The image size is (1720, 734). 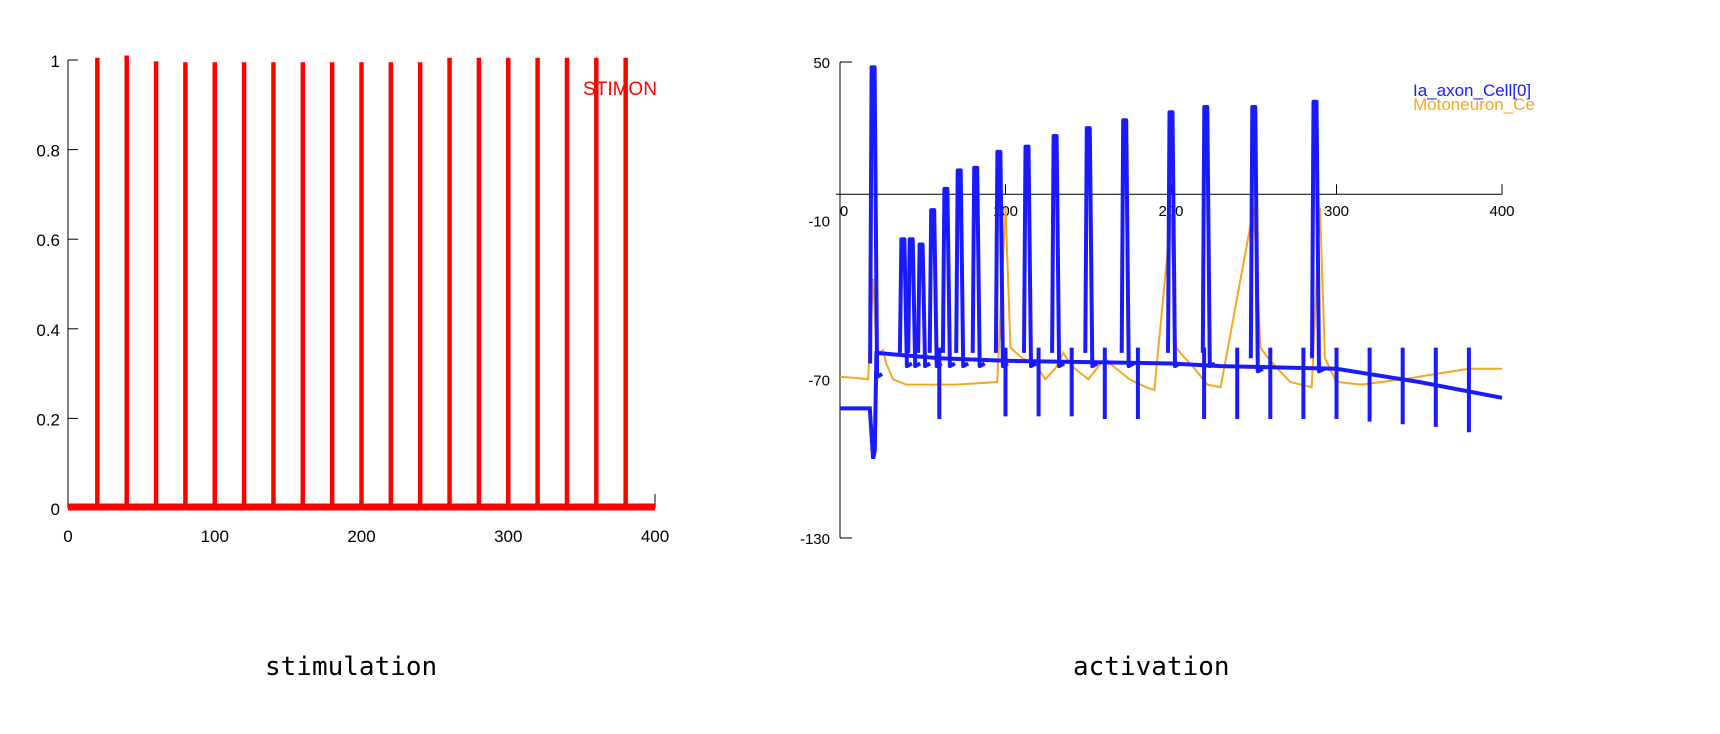 What do you see at coordinates (1501, 211) in the screenshot?
I see `act-x-tick-label: 400` at bounding box center [1501, 211].